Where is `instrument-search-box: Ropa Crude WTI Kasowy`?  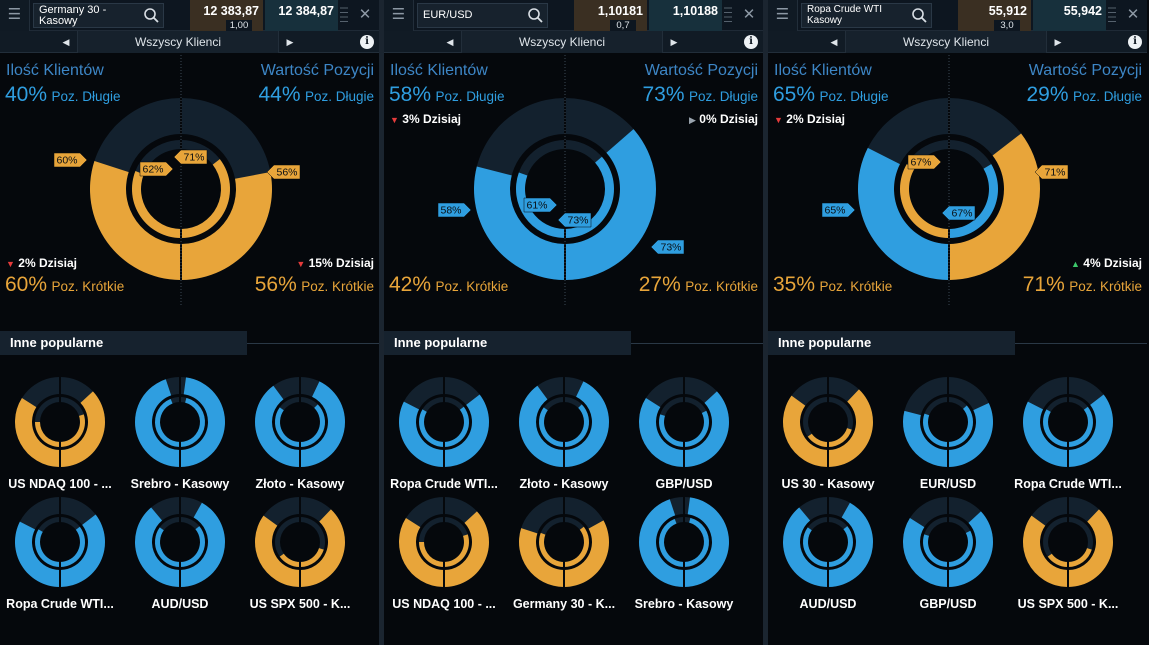
instrument-search-box: Ropa Crude WTI Kasowy is located at coordinates (866, 15).